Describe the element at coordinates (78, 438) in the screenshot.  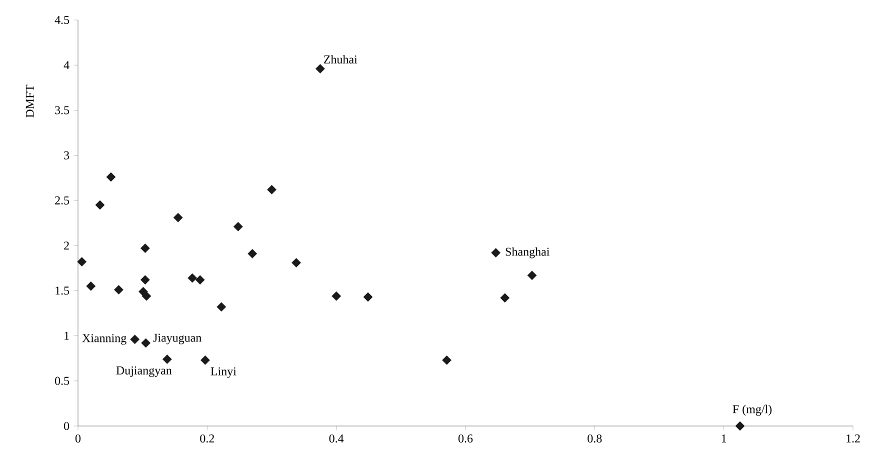
I see `x-tick-label: 0` at that location.